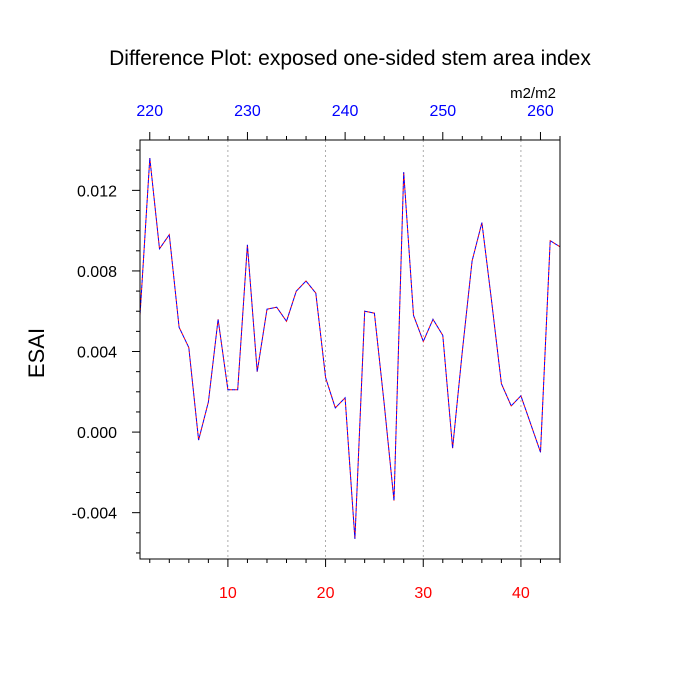  Describe the element at coordinates (94, 514) in the screenshot. I see `y-tick-label: -0.004` at that location.